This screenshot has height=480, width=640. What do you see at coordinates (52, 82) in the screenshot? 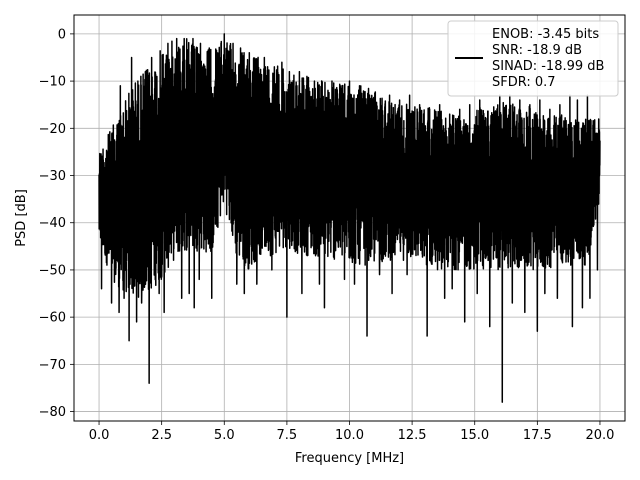
I see `y-tick-label: −10` at bounding box center [52, 82].